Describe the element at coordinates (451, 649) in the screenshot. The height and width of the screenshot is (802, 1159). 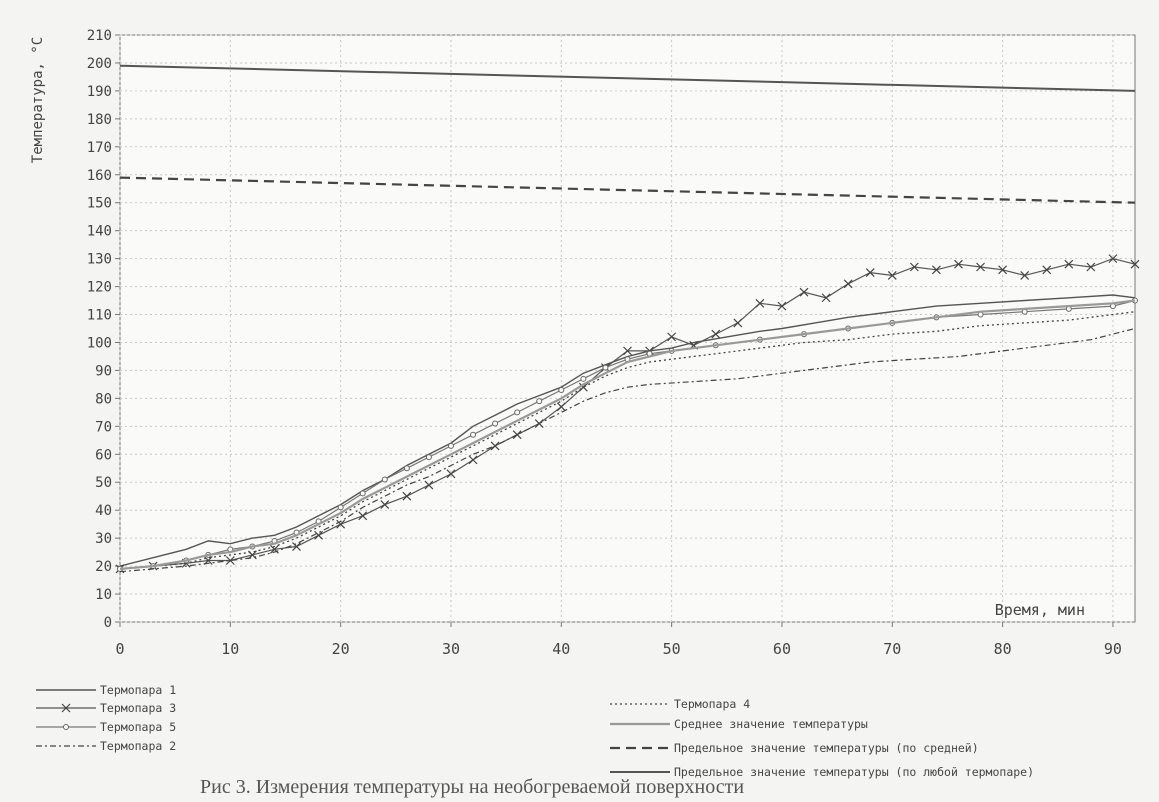
I see `x-tick-label: 30` at that location.